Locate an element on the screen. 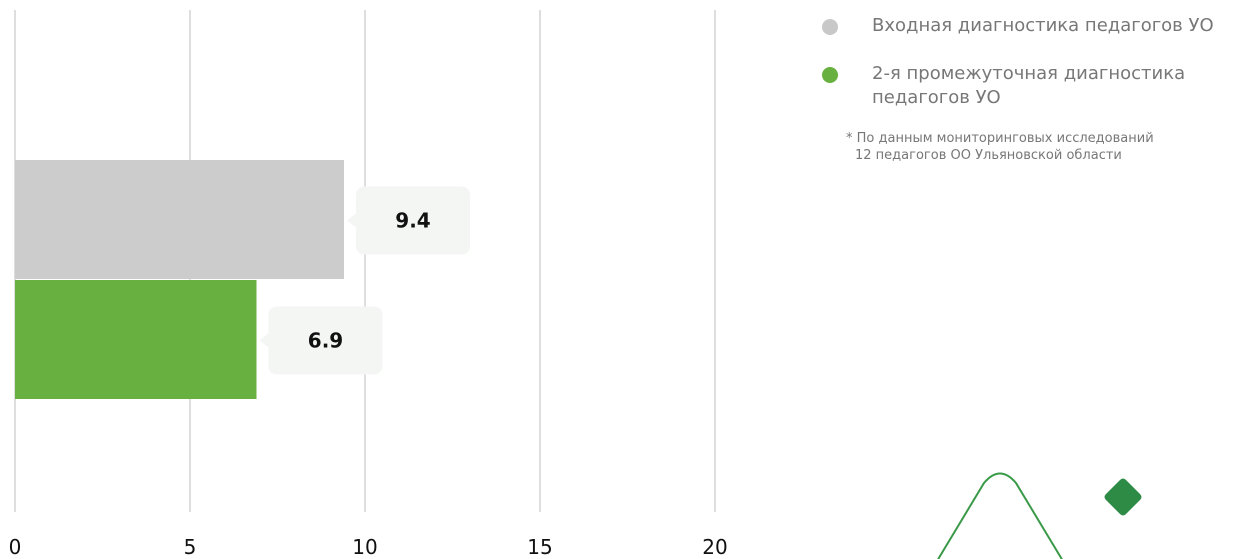 The height and width of the screenshot is (559, 1250). diamond-outline-icon is located at coordinates (1000, 515).